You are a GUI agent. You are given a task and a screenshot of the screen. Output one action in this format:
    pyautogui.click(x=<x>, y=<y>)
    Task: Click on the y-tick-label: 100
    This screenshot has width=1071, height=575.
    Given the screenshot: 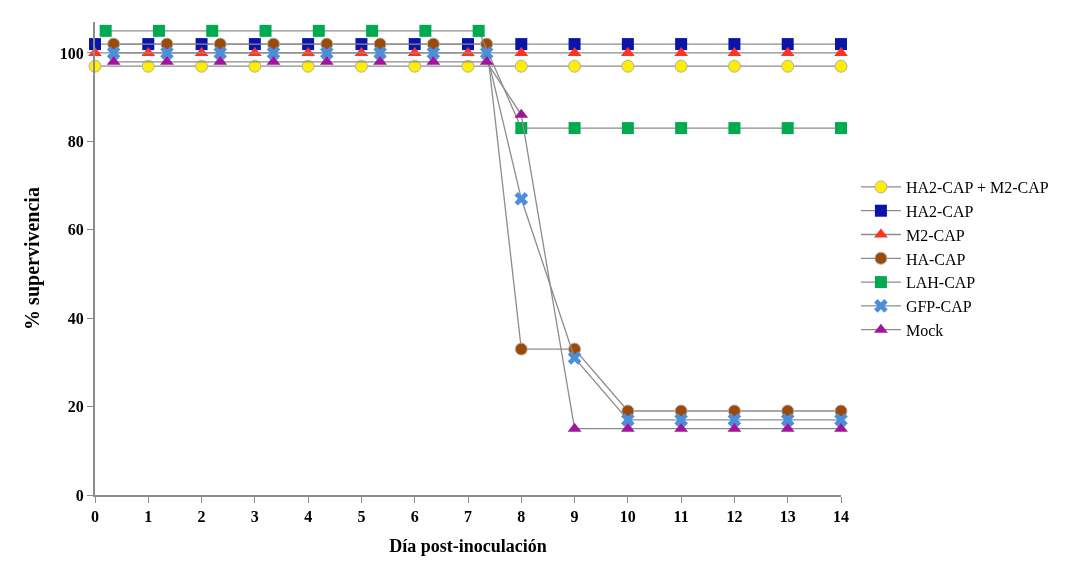 What is the action you would take?
    pyautogui.click(x=71, y=53)
    